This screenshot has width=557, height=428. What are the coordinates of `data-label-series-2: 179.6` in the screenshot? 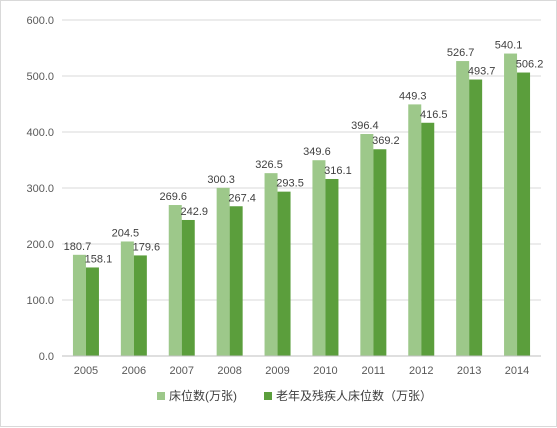 It's located at (147, 247).